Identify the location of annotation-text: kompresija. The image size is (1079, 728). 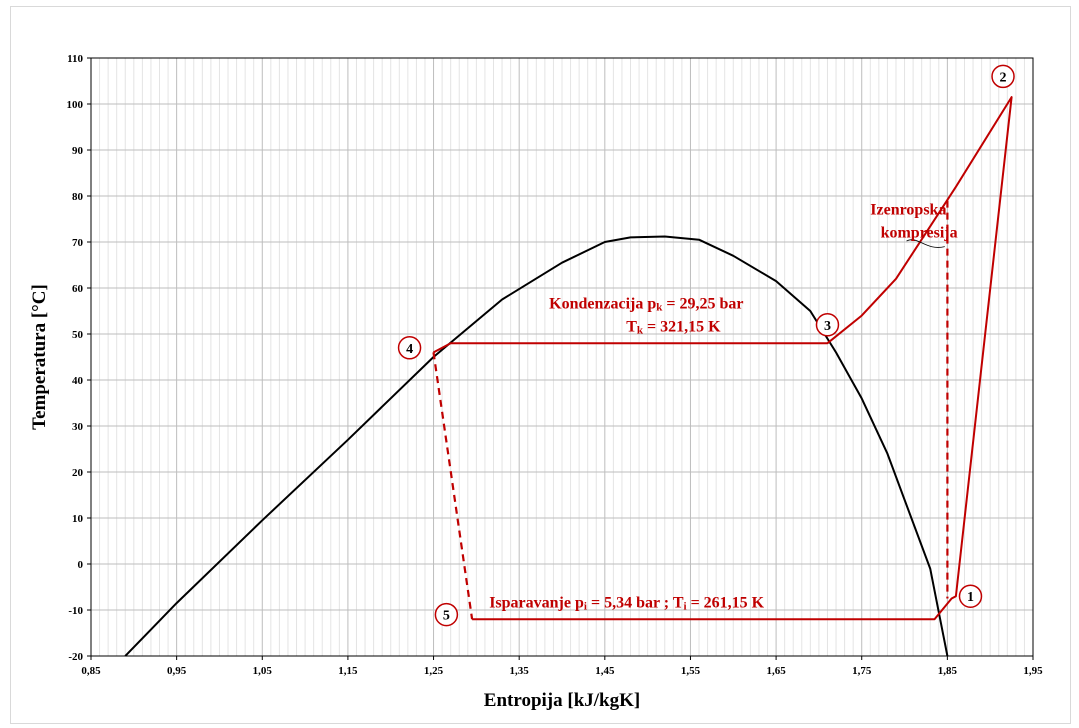
(919, 232).